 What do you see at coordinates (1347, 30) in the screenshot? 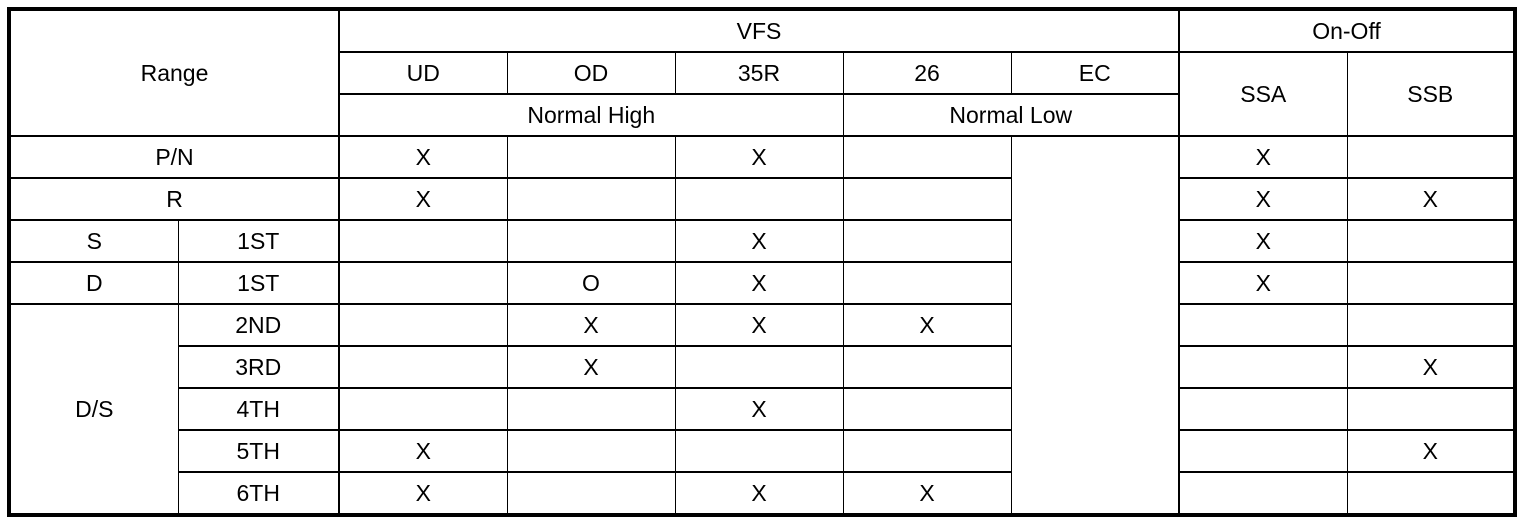
I see `onoff-group-header-cell: On-Off` at bounding box center [1347, 30].